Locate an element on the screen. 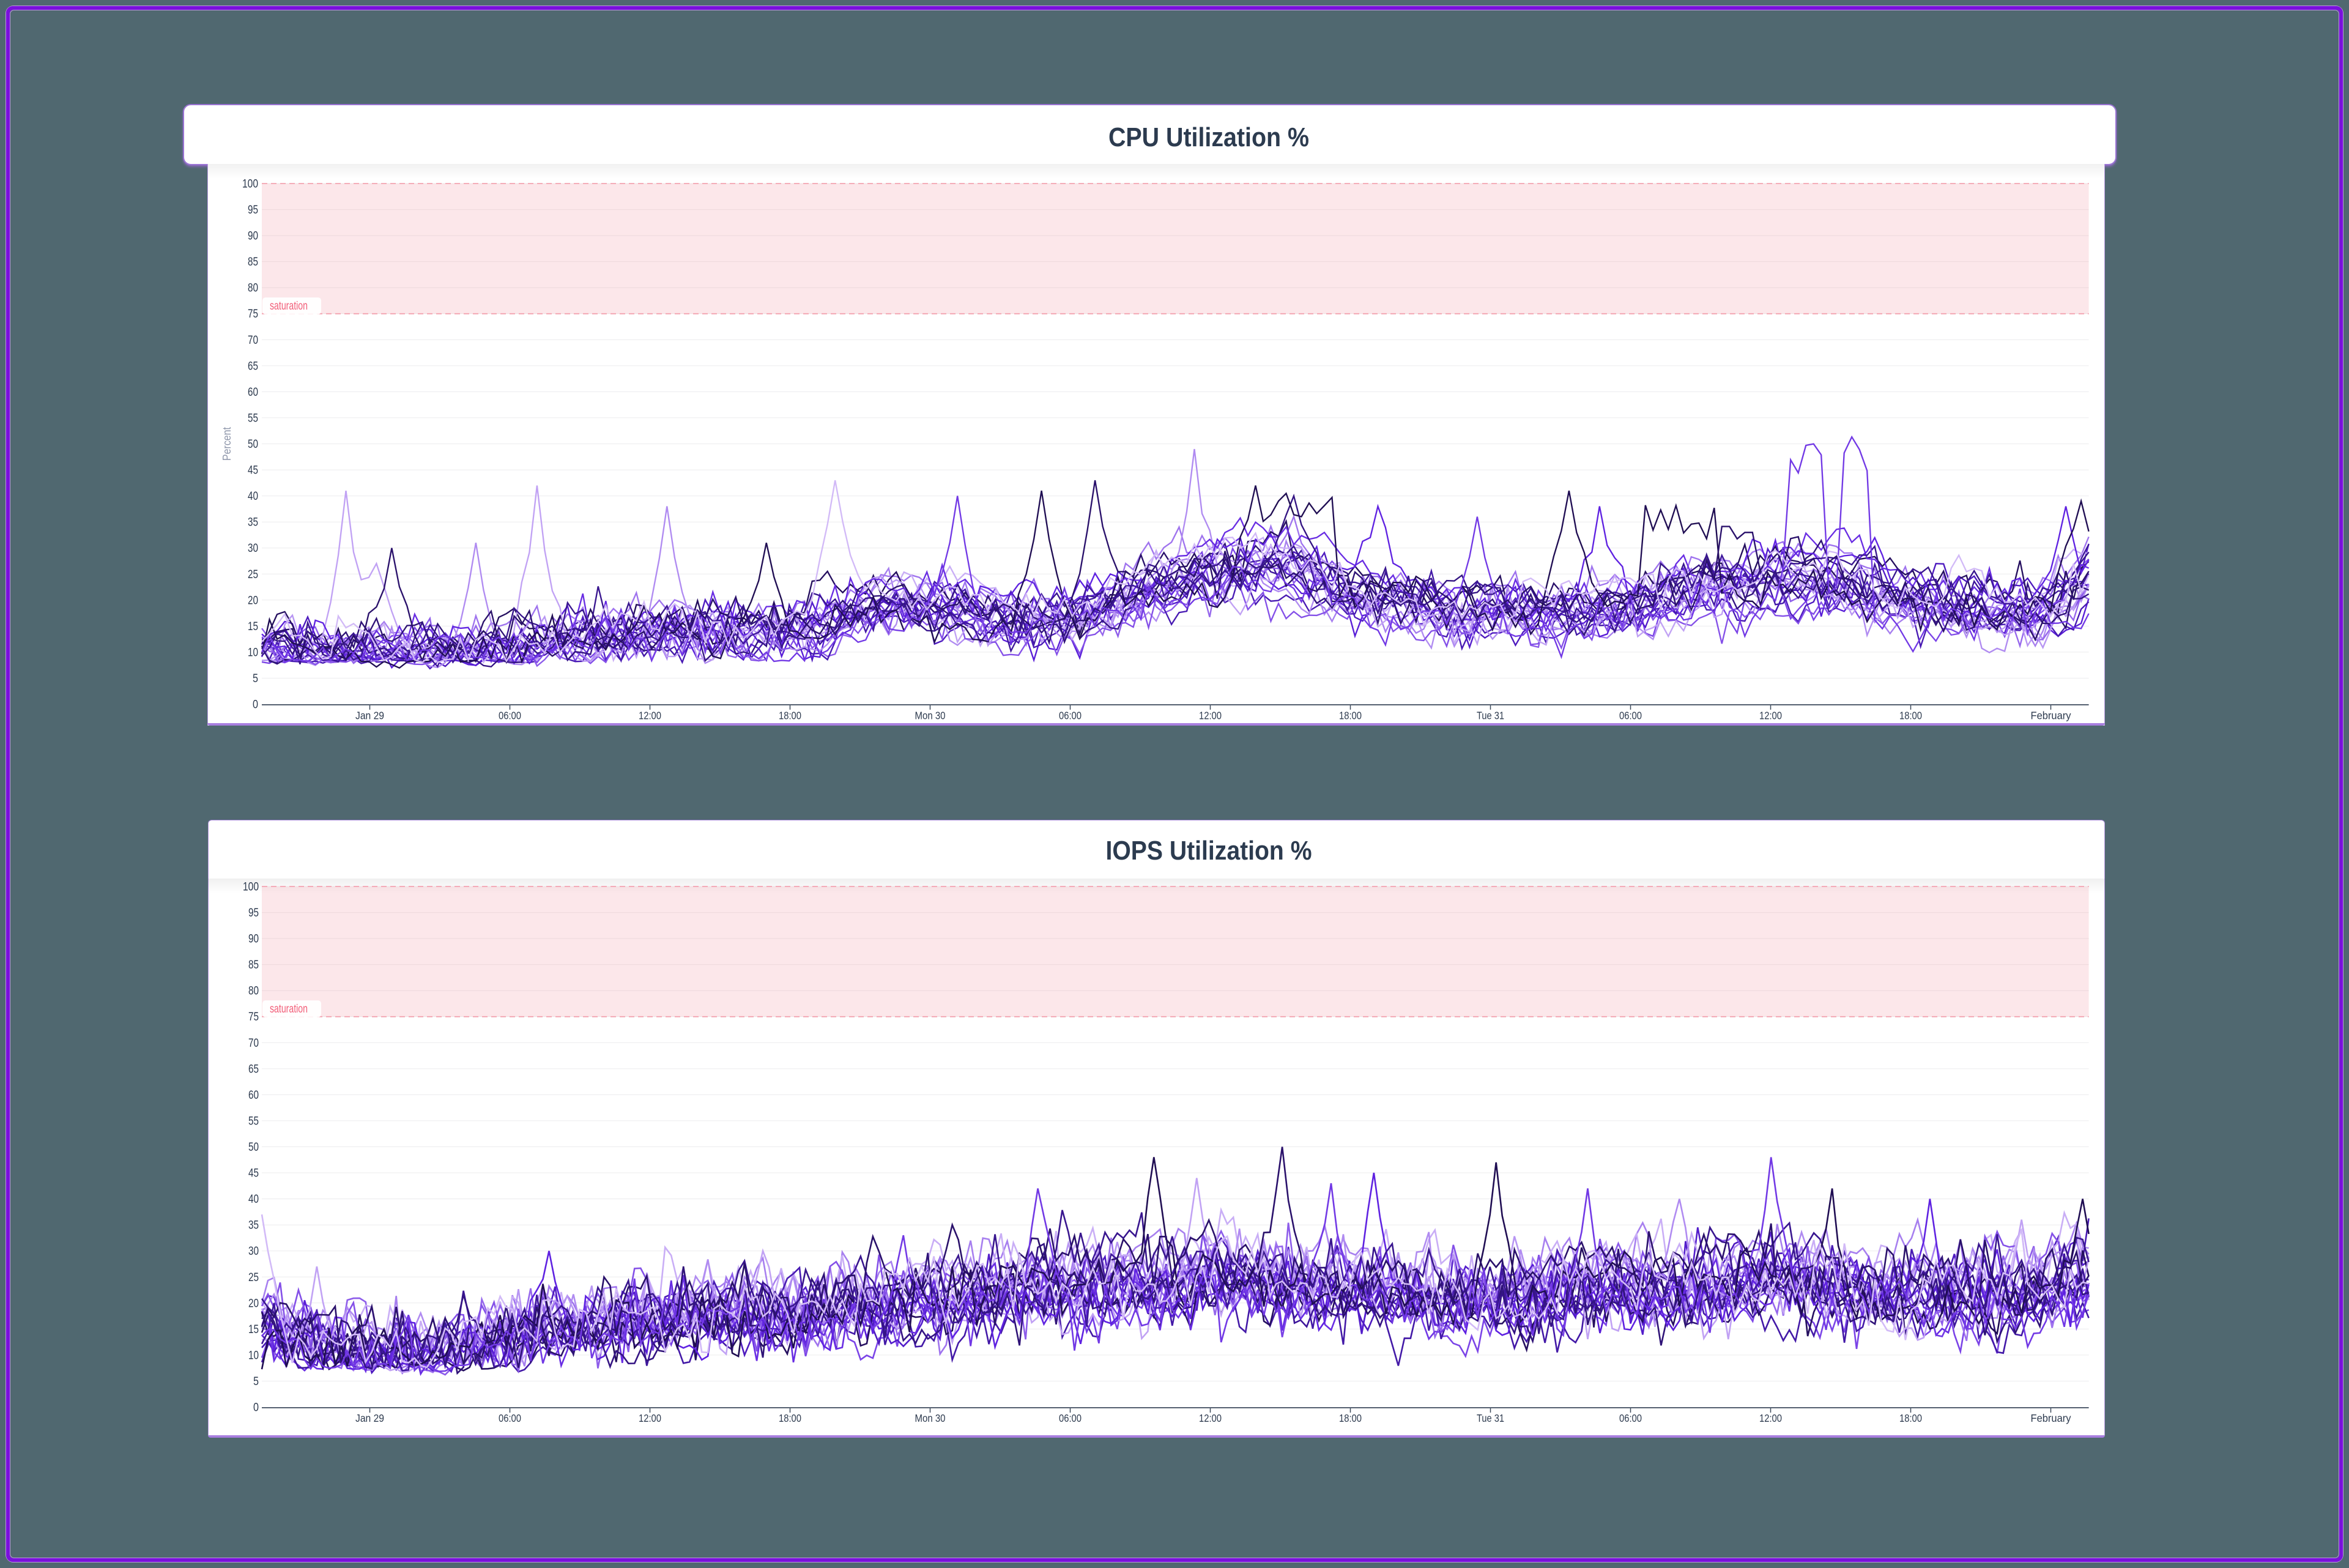 The width and height of the screenshot is (2349, 1568). svg-text: Percent is located at coordinates (227, 444).